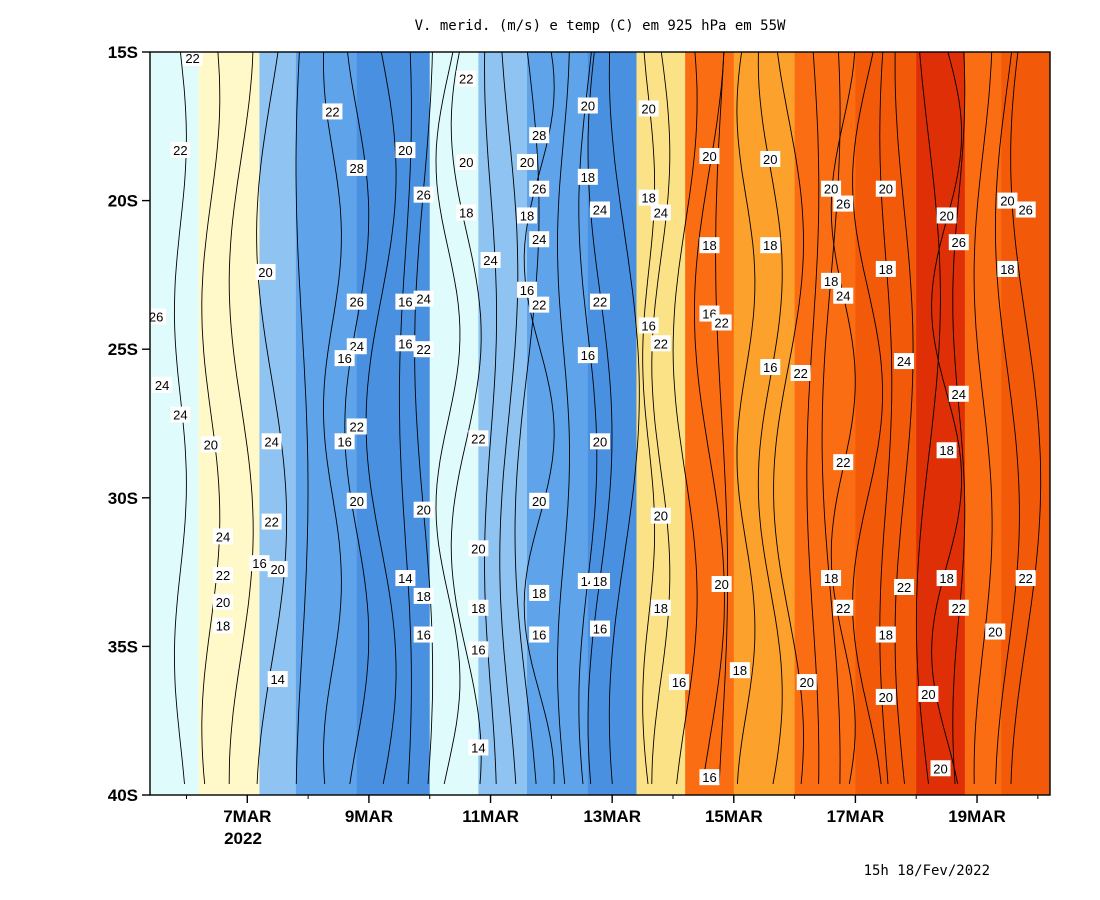 The width and height of the screenshot is (1100, 900). I want to click on x-tick-label: 13MAR, so click(612, 816).